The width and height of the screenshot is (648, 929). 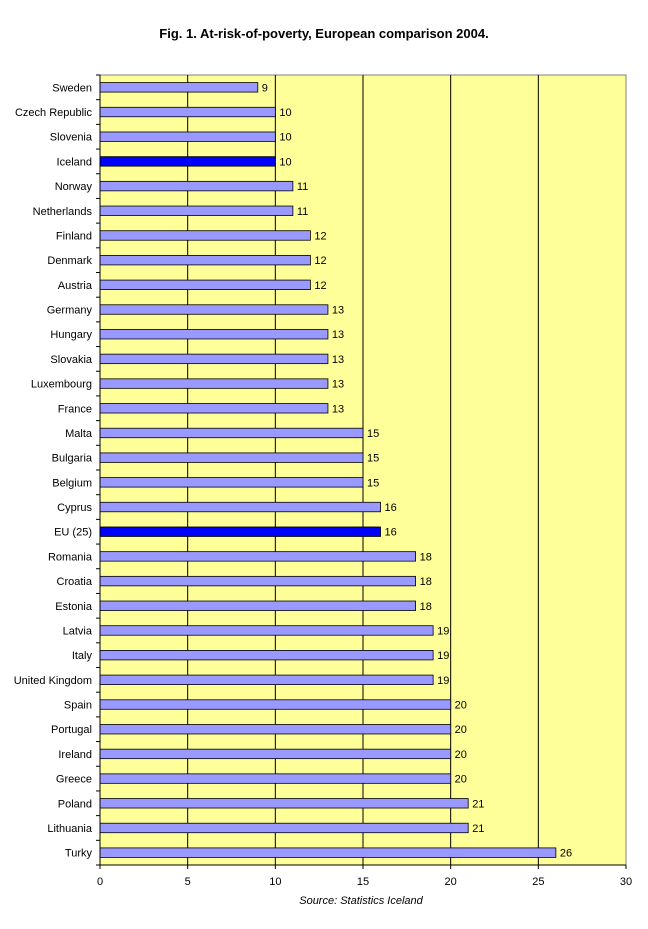 What do you see at coordinates (363, 882) in the screenshot?
I see `x-tick-label: 15` at bounding box center [363, 882].